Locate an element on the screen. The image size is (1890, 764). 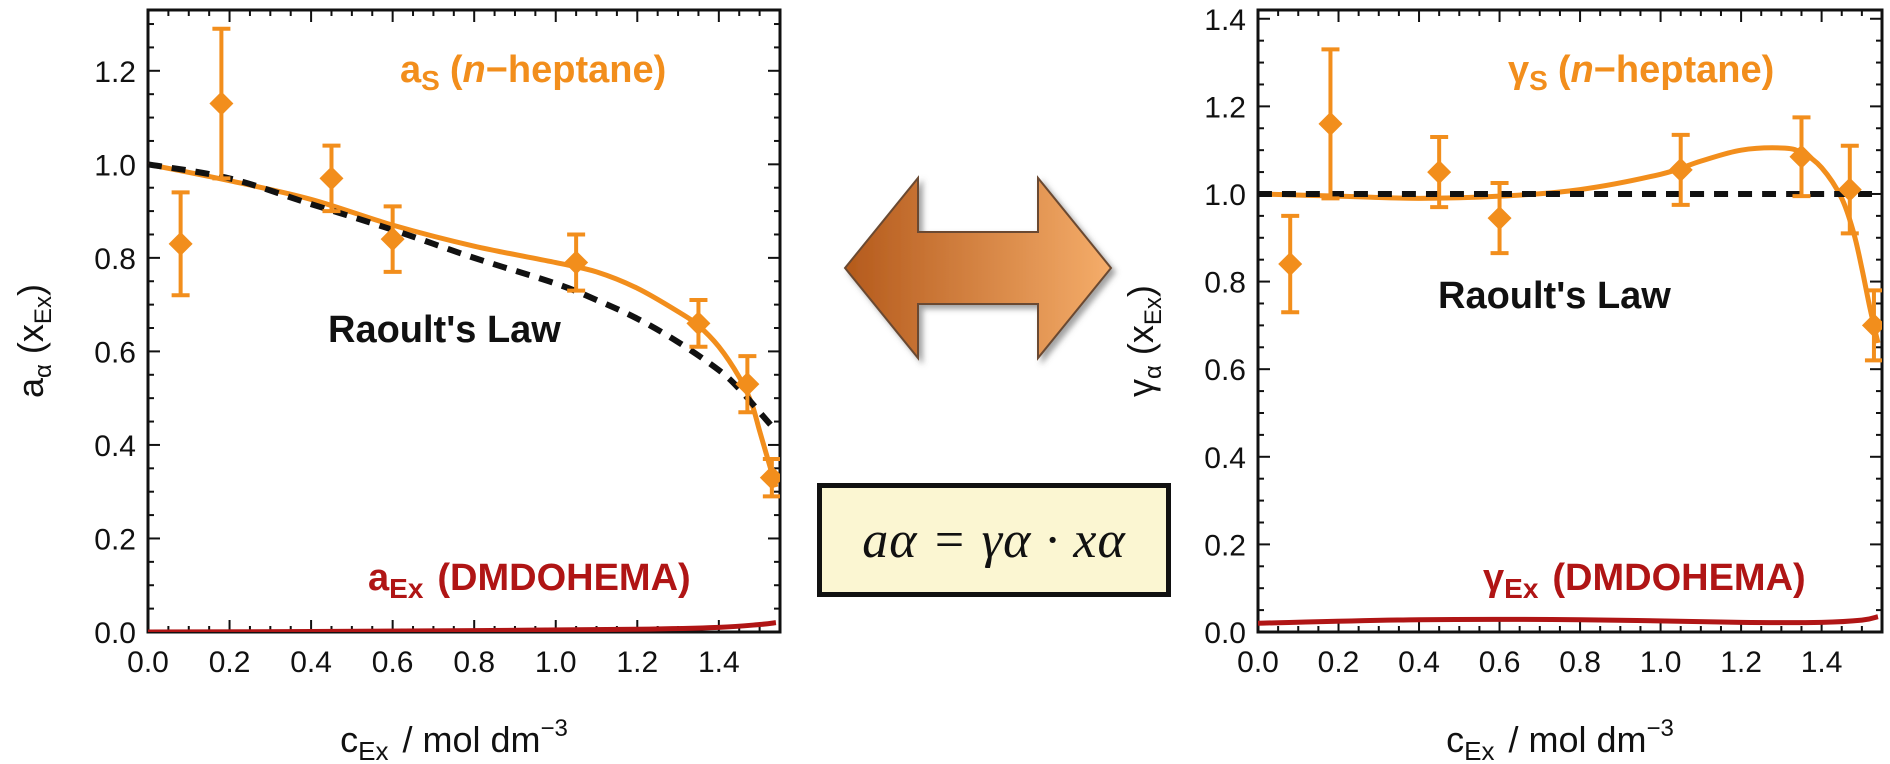
y-axis-title: aα (xEx) is located at coordinates (33, 341).